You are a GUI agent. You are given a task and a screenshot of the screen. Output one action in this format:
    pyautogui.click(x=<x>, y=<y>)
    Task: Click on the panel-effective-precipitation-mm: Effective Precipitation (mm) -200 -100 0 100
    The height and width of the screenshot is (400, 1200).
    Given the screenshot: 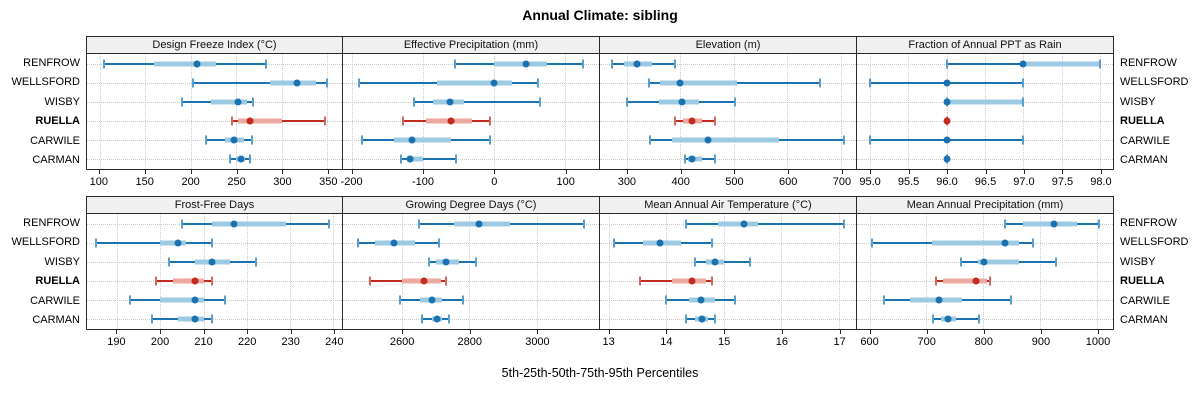 What is the action you would take?
    pyautogui.click(x=470, y=116)
    